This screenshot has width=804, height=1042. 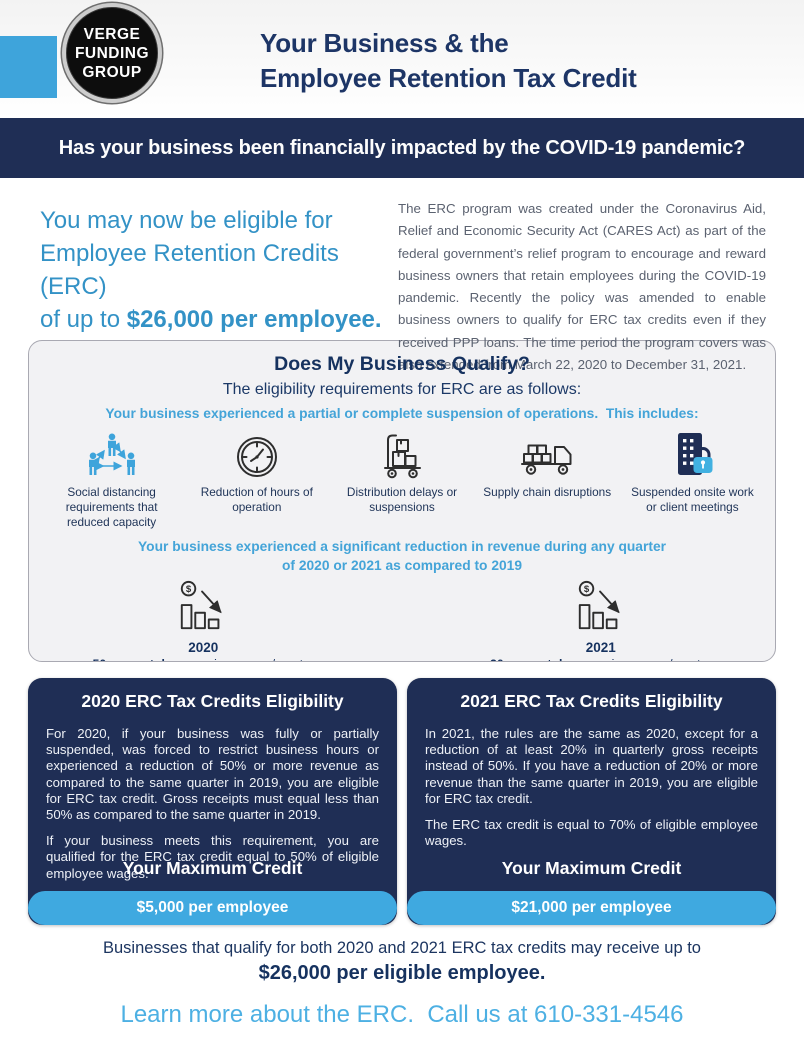 I want to click on qualify-title: Does My Business Qualify?, so click(x=402, y=364).